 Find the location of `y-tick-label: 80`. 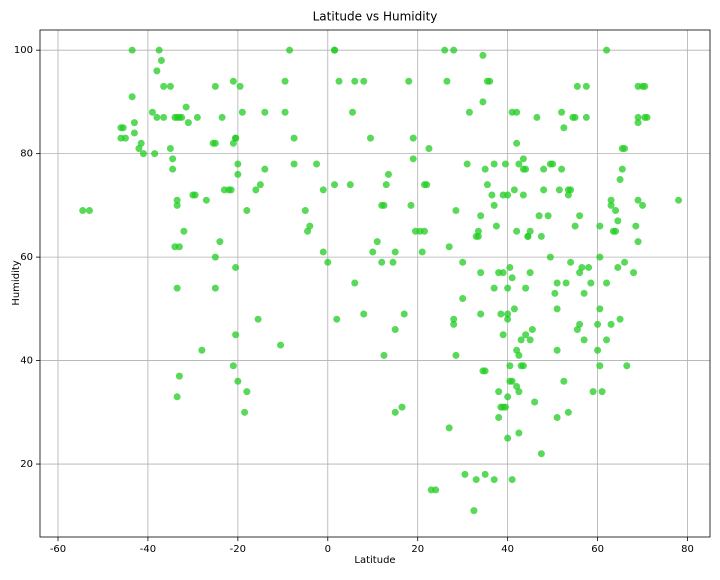

y-tick-label: 80 is located at coordinates (26, 154).